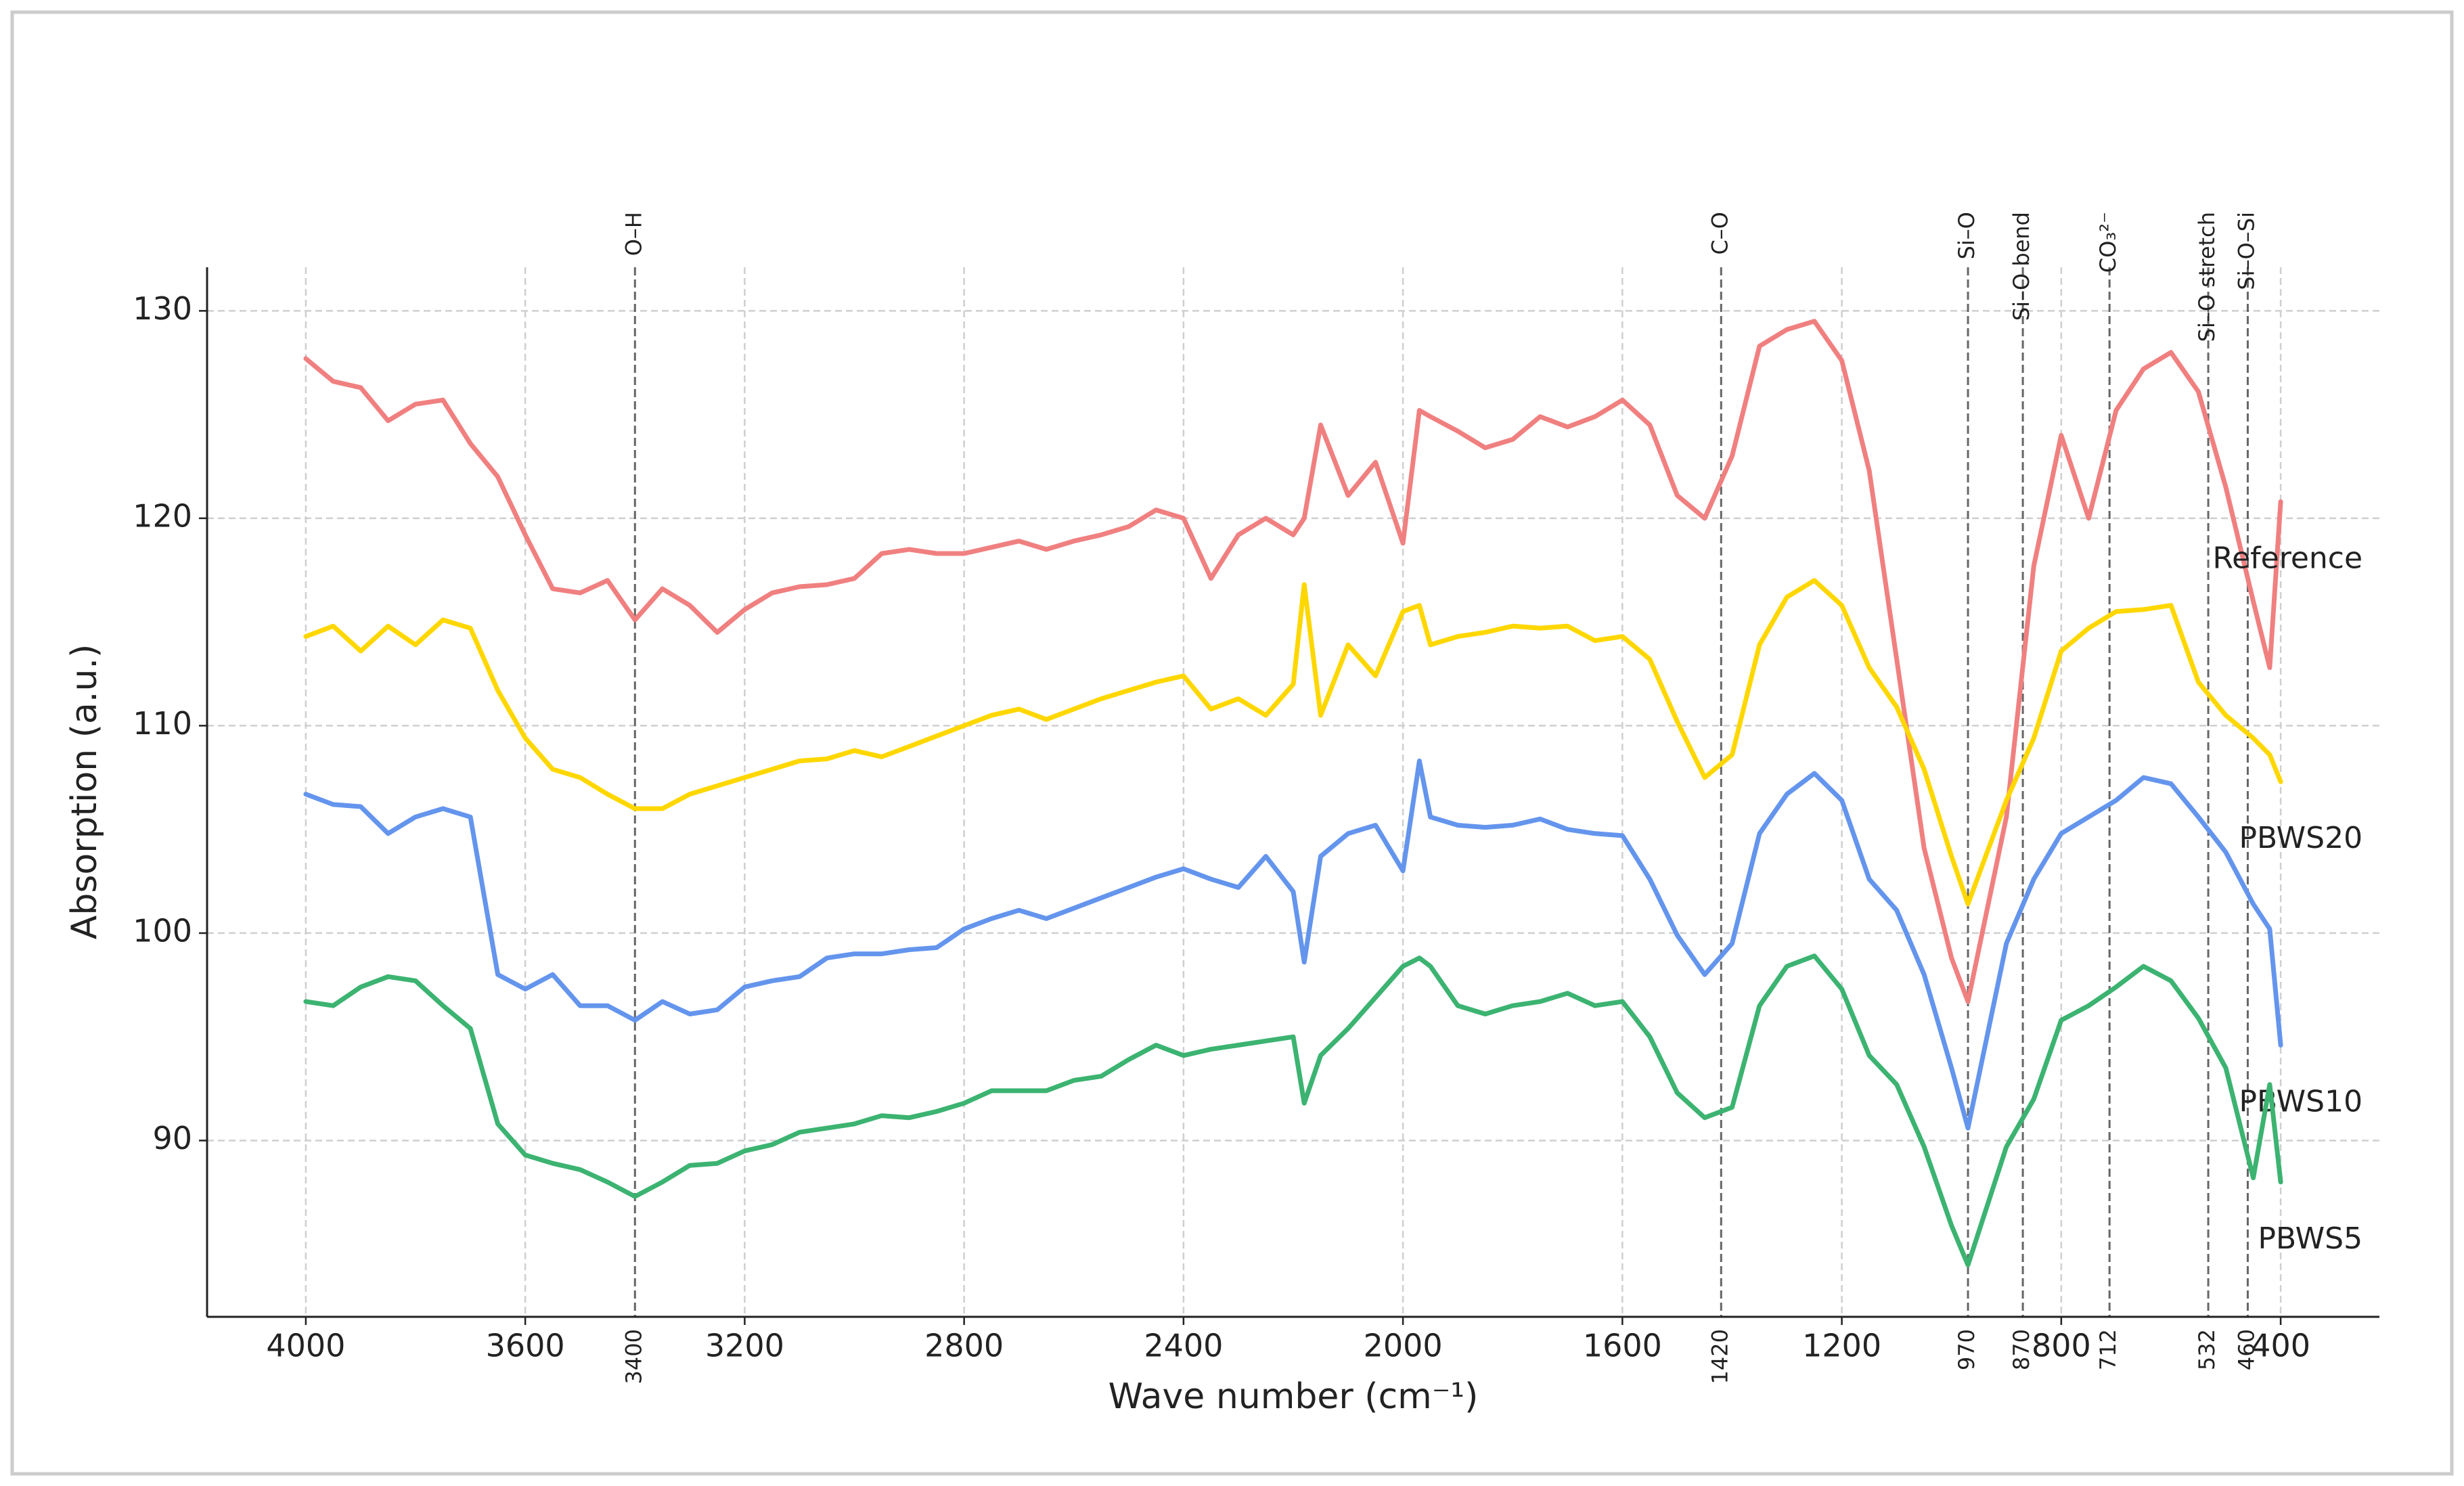 This screenshot has width=2464, height=1486. I want to click on y-tick-label: 90, so click(172, 1138).